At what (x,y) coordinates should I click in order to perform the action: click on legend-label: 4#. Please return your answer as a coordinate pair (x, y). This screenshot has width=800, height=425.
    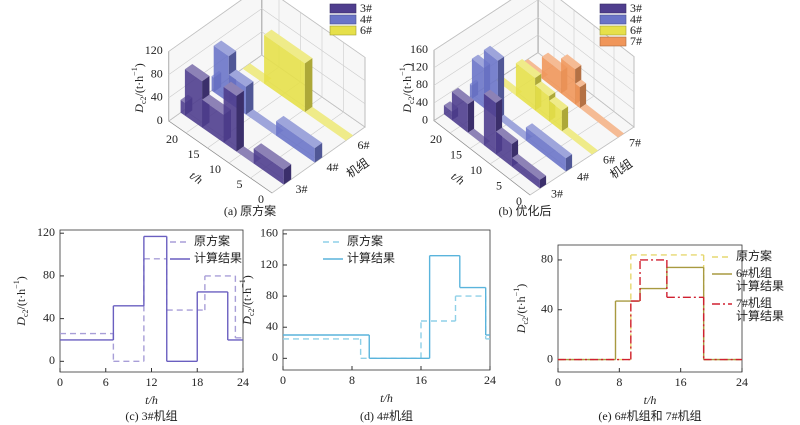
    Looking at the image, I should click on (636, 19).